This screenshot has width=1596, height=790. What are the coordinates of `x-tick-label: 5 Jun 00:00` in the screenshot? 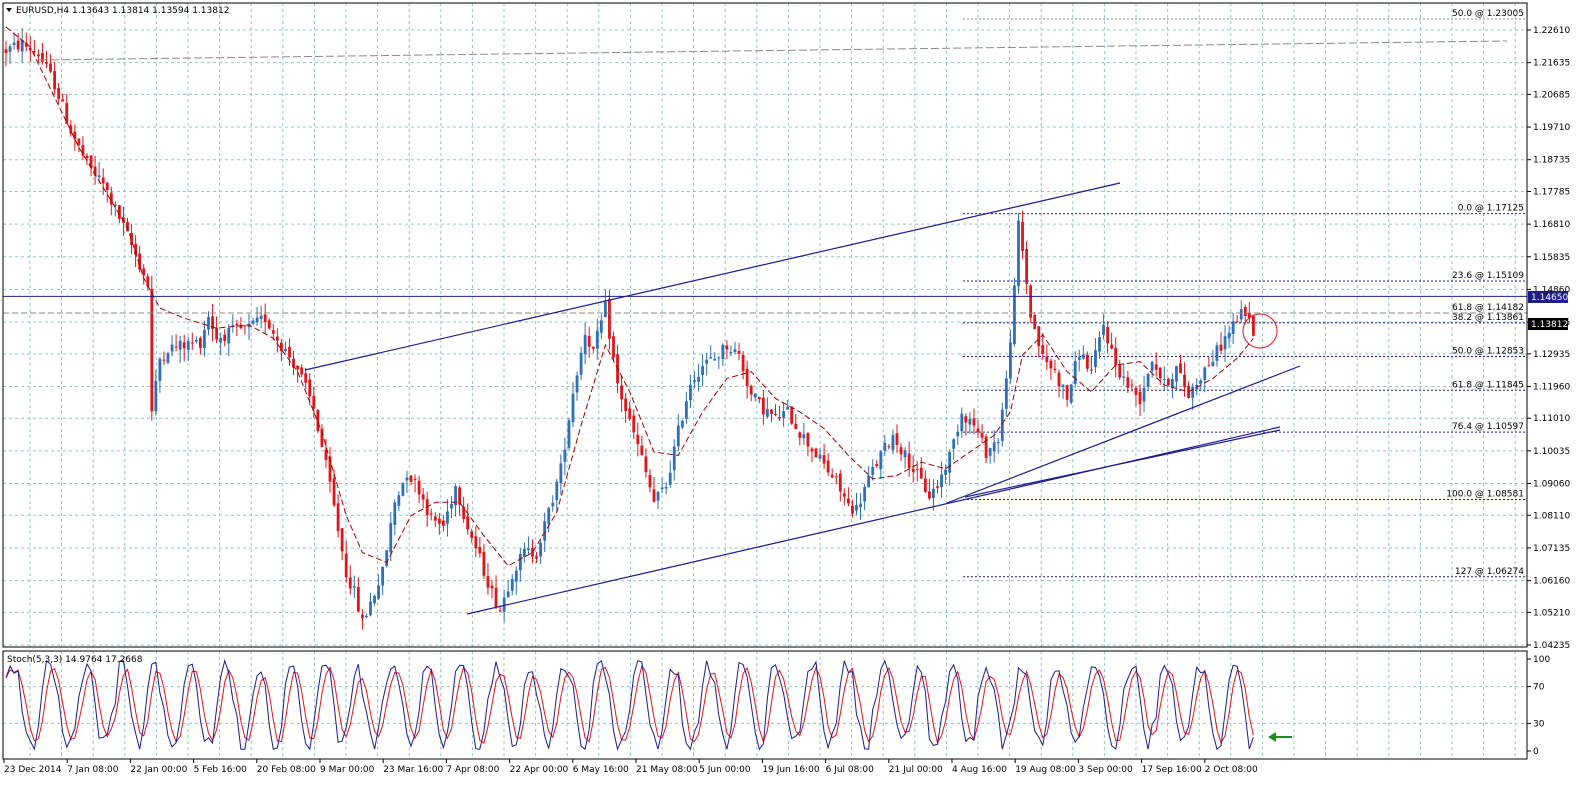 It's located at (725, 770).